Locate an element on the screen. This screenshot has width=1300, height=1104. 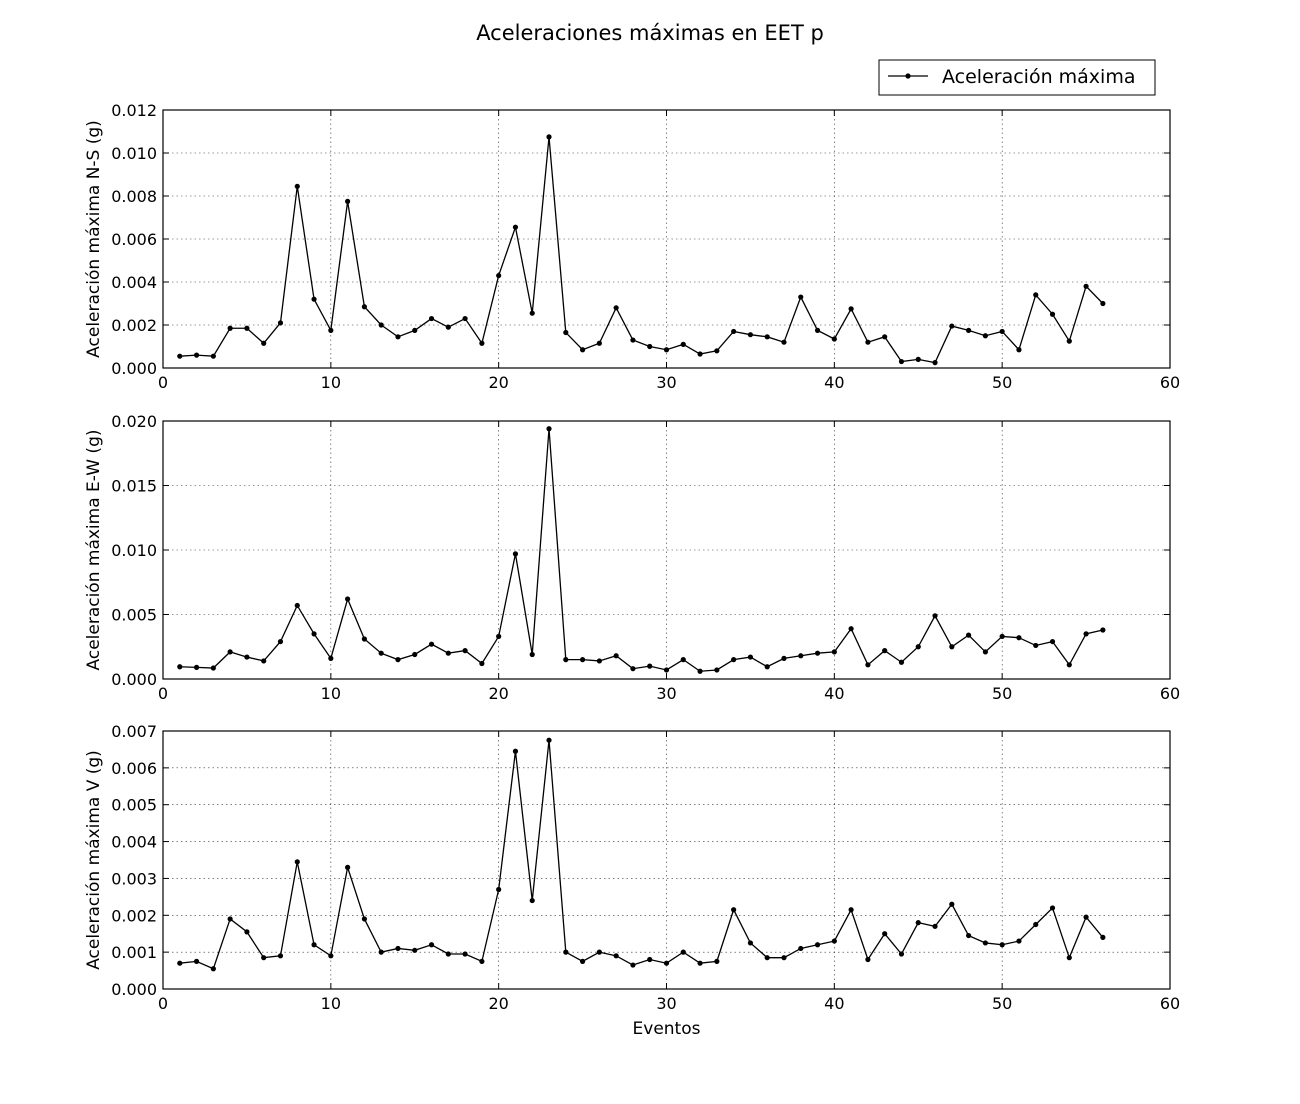
ew-ytick-label: 0.000 is located at coordinates (134, 679).